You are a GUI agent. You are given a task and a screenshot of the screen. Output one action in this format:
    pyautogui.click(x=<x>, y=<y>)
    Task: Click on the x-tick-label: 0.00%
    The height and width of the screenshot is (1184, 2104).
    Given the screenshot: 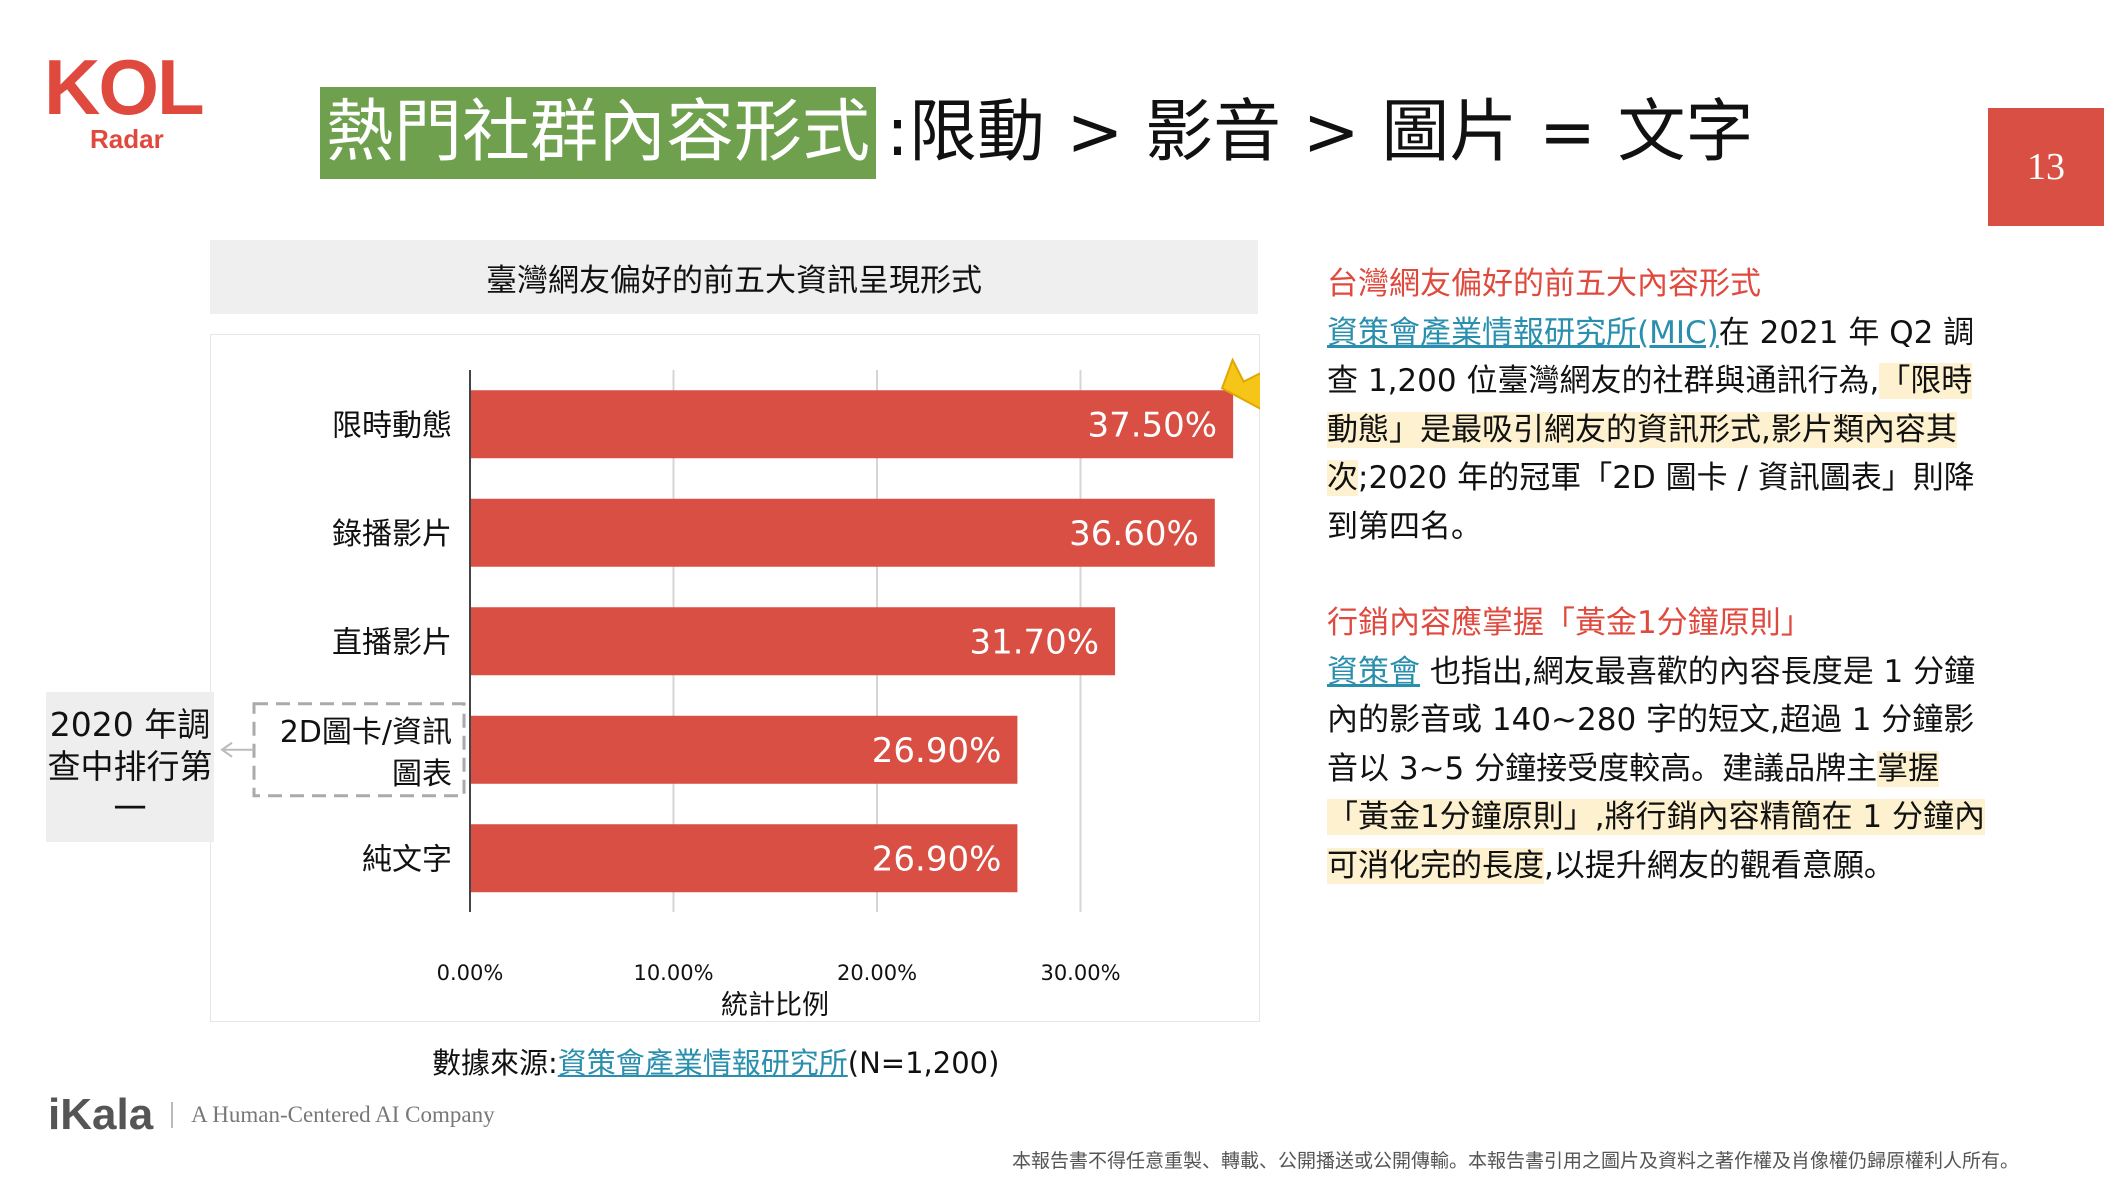 What is the action you would take?
    pyautogui.click(x=470, y=973)
    